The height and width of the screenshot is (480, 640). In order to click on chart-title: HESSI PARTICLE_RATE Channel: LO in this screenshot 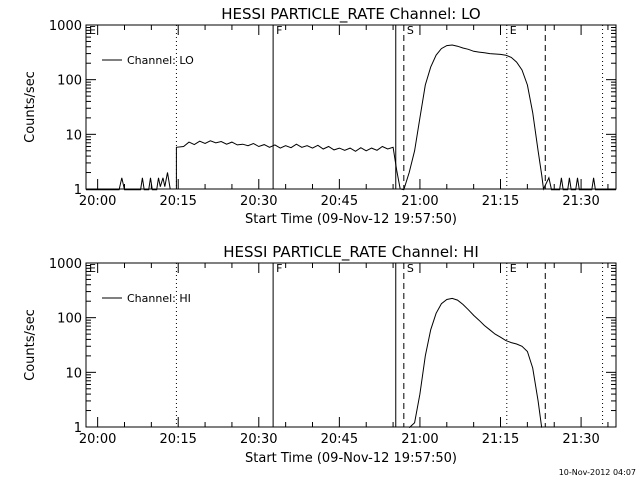, I will do `click(350, 14)`.